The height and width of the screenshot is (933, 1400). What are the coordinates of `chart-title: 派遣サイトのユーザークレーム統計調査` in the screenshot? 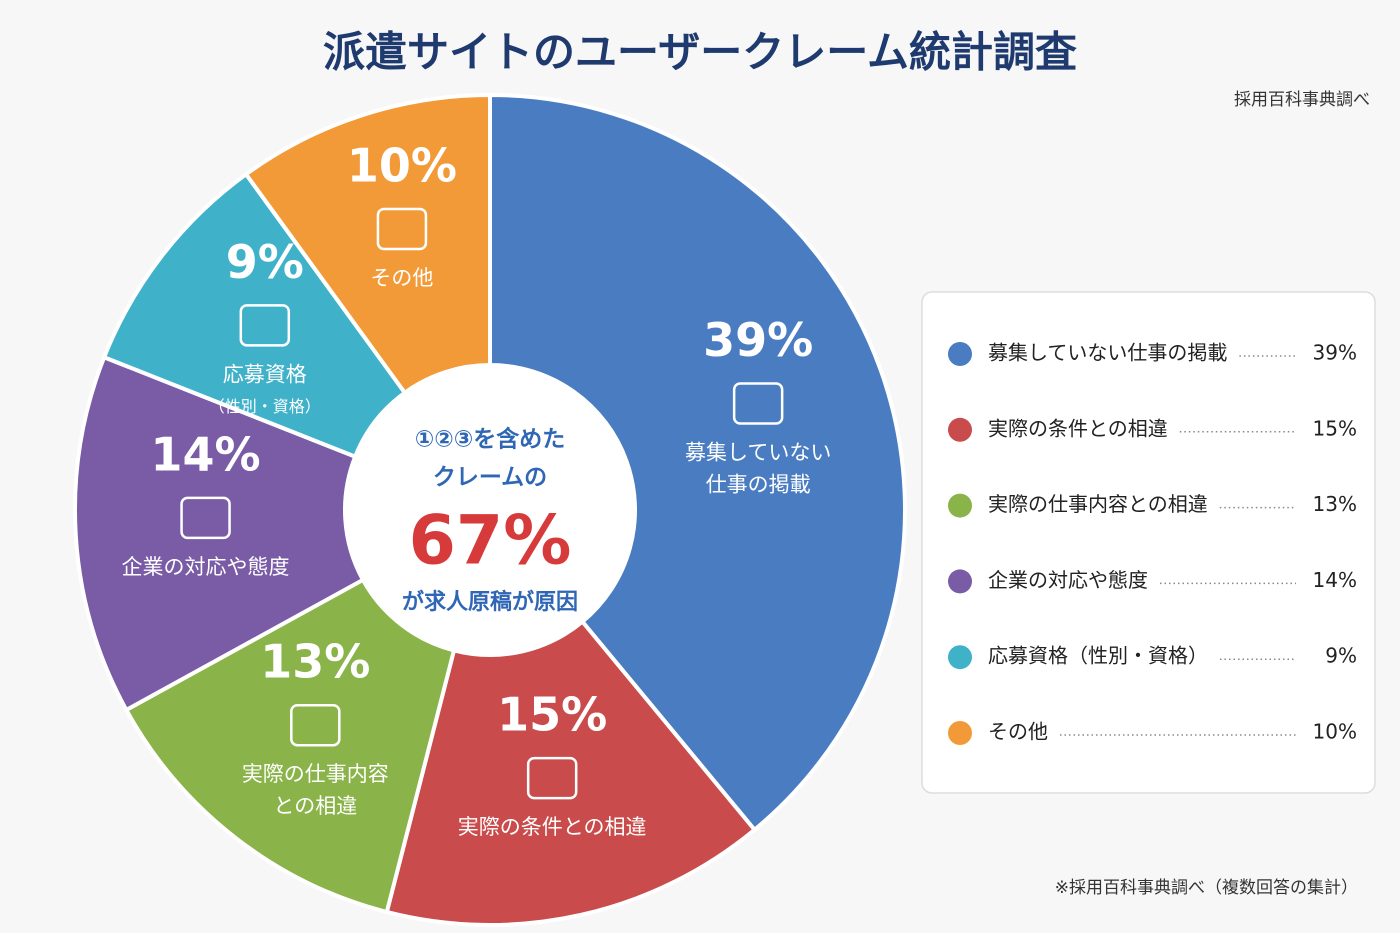 It's located at (700, 52).